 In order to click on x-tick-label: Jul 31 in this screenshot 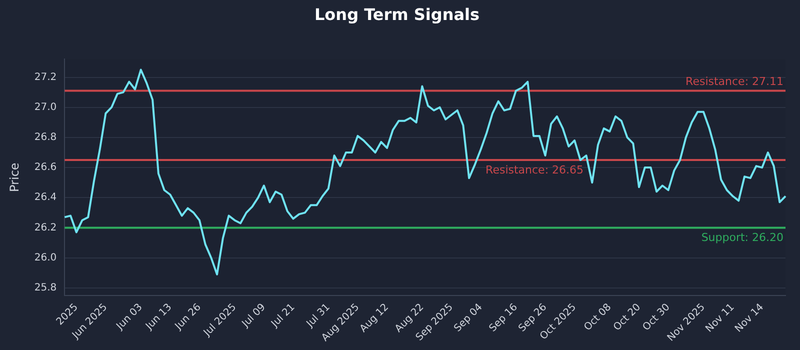, I will do `click(318, 316)`.